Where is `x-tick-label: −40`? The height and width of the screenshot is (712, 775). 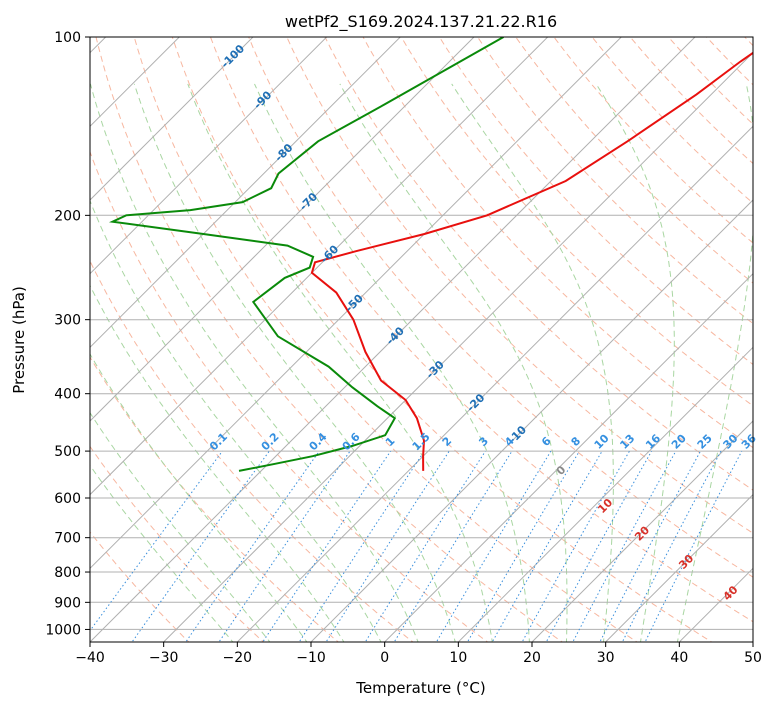 x-tick-label: −40 is located at coordinates (90, 658).